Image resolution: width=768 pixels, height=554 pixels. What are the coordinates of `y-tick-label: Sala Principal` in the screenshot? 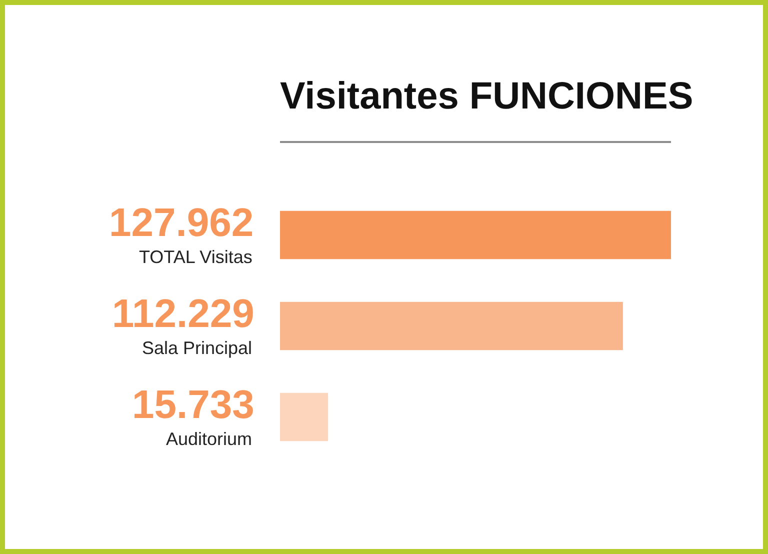 It's located at (197, 348).